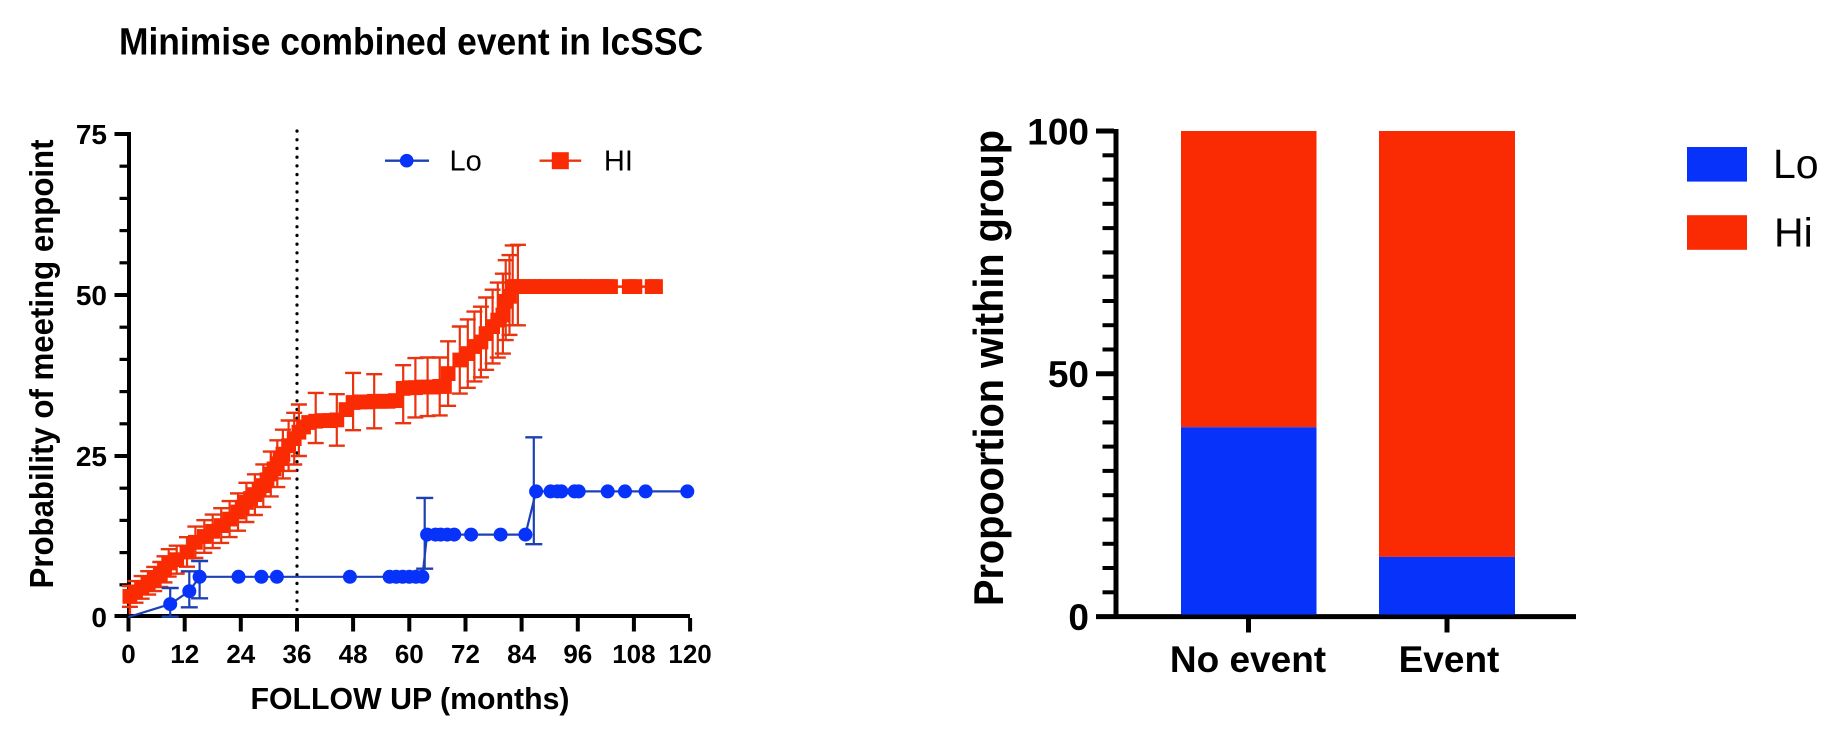 Image resolution: width=1837 pixels, height=755 pixels. Describe the element at coordinates (1793, 233) in the screenshot. I see `svg-text: Hi` at that location.